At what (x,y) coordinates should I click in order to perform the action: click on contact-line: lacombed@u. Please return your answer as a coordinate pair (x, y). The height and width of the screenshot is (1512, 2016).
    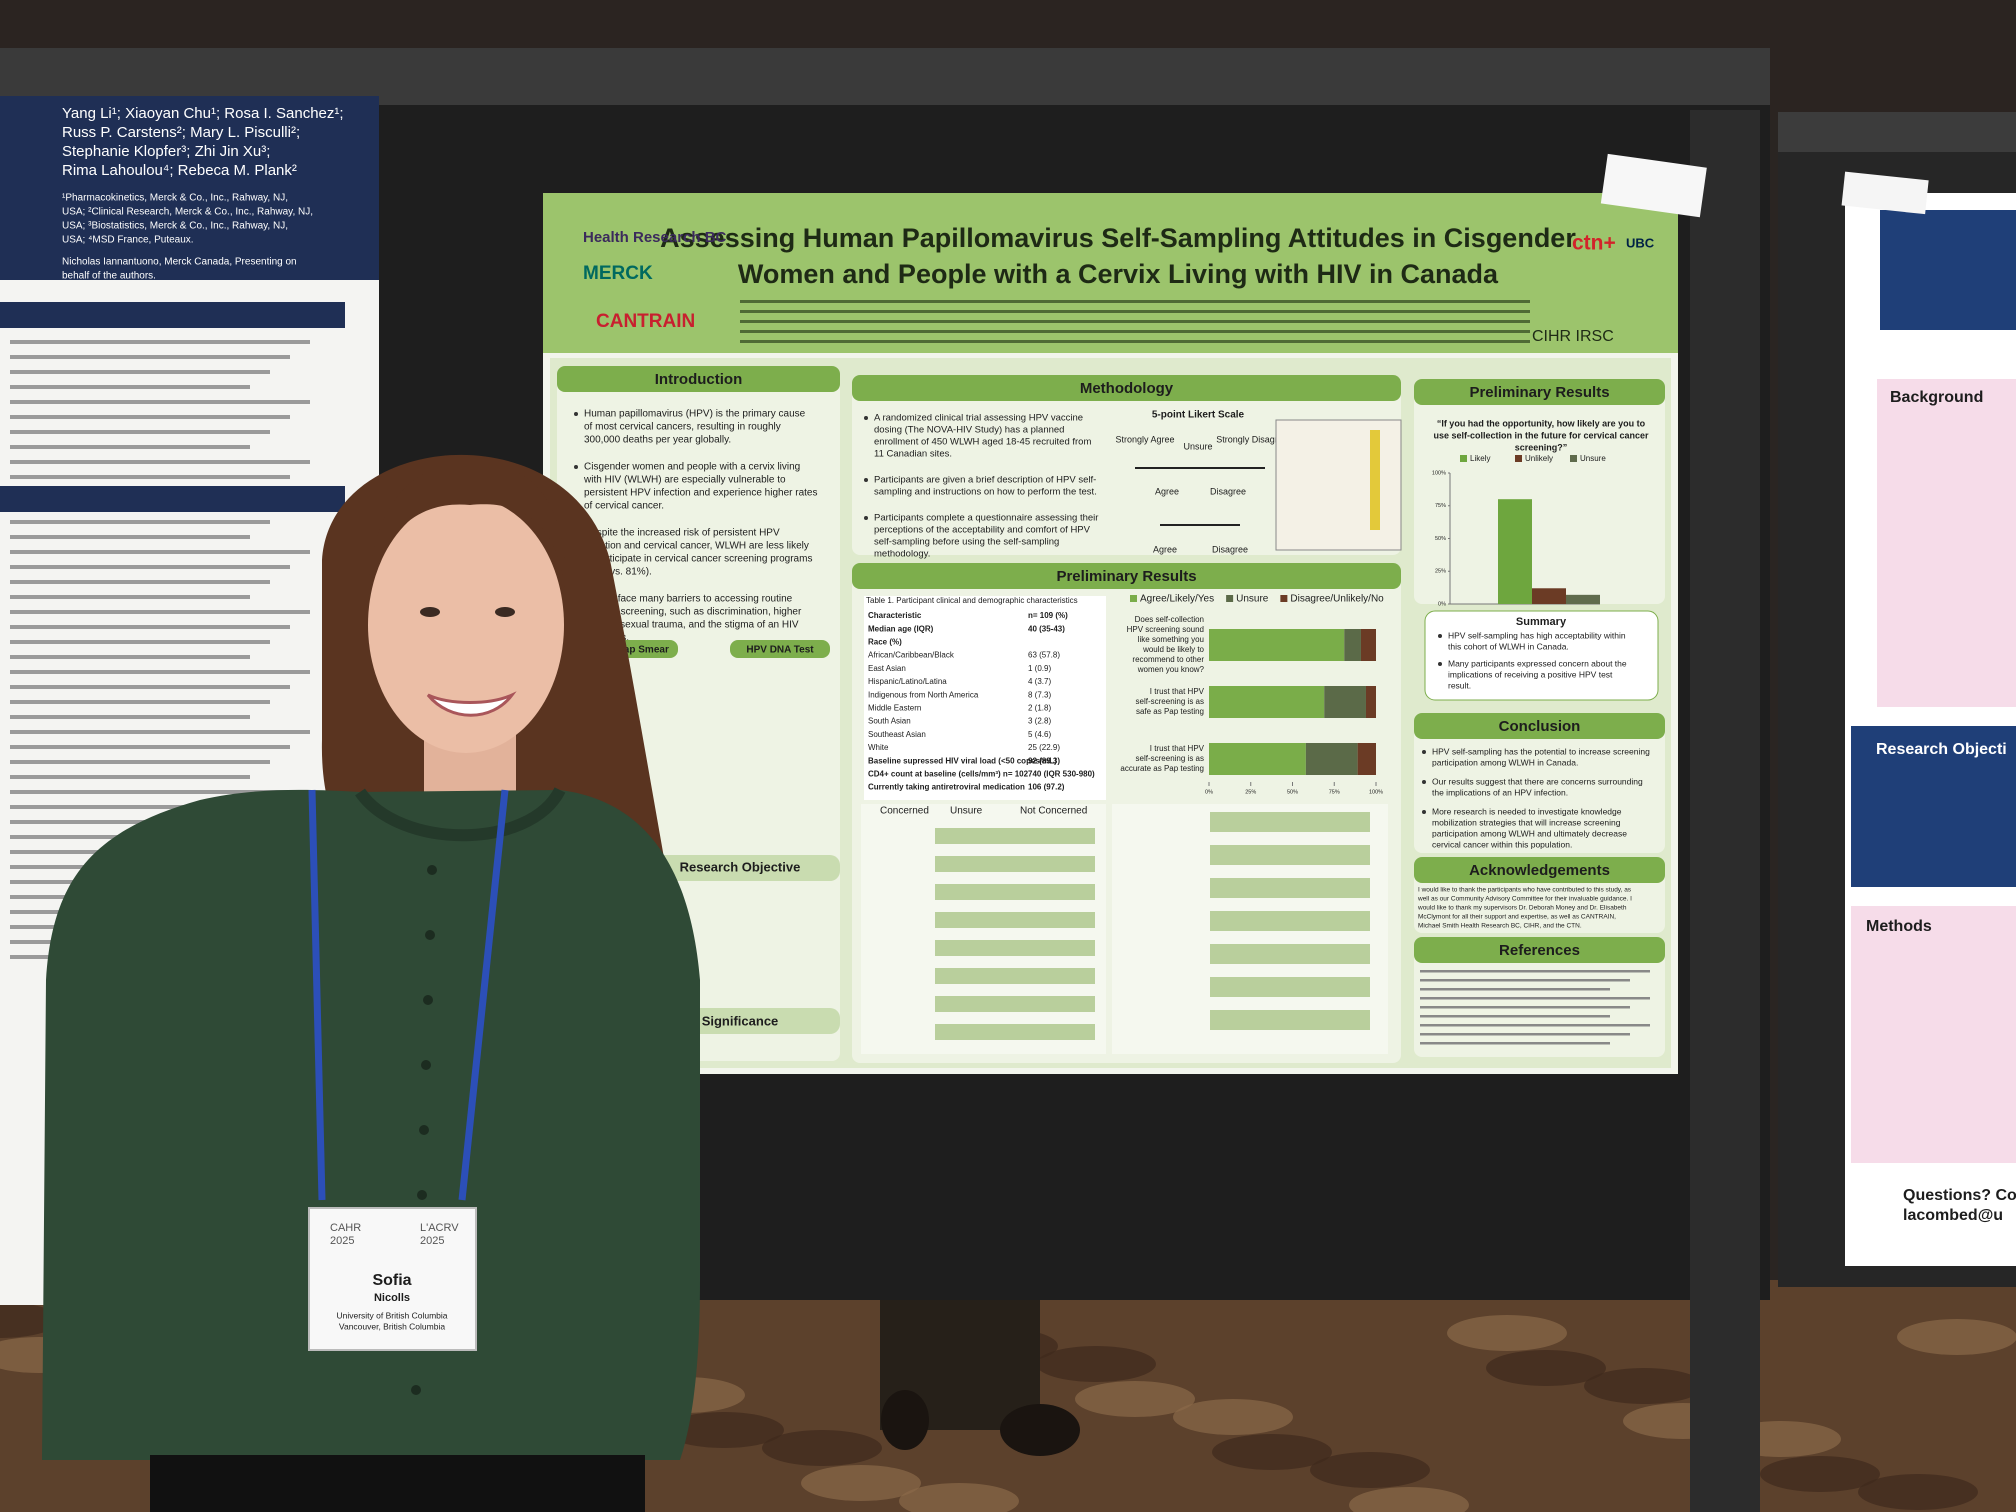
    Looking at the image, I should click on (1953, 1215).